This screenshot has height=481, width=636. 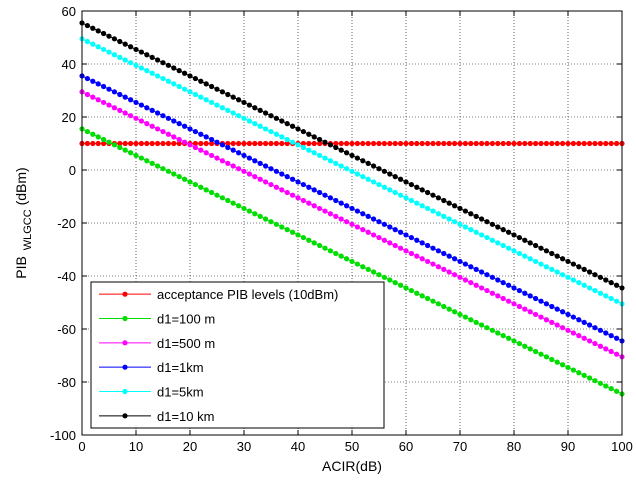 I want to click on y-tick-label: 40, so click(x=69, y=64).